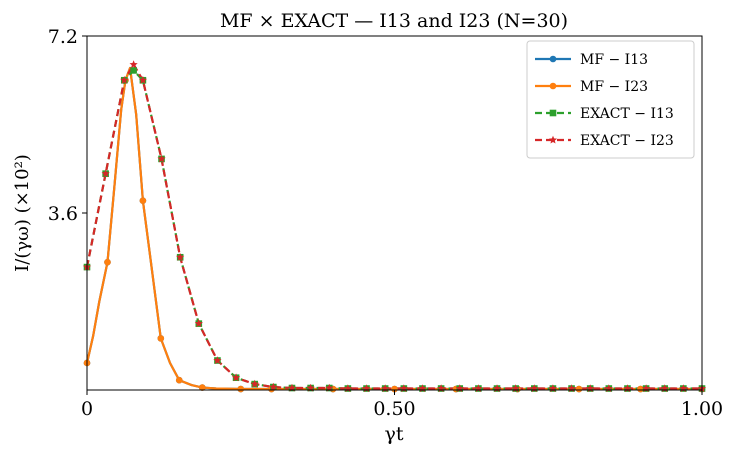 This screenshot has width=735, height=455. What do you see at coordinates (67, 125) in the screenshot?
I see `y-axis-ticks: 3.6 7.2` at bounding box center [67, 125].